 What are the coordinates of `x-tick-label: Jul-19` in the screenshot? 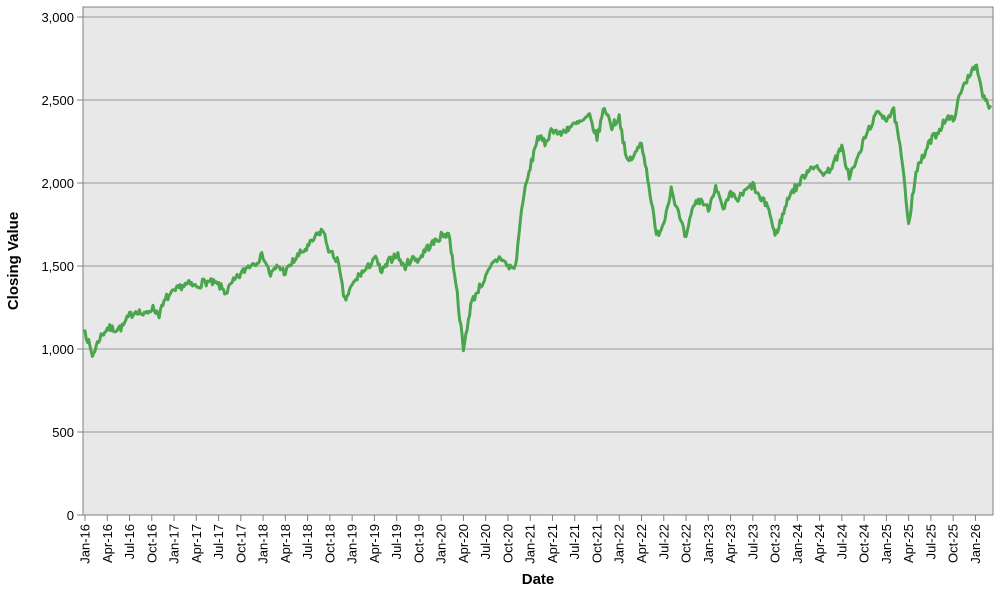 It's located at (396, 541).